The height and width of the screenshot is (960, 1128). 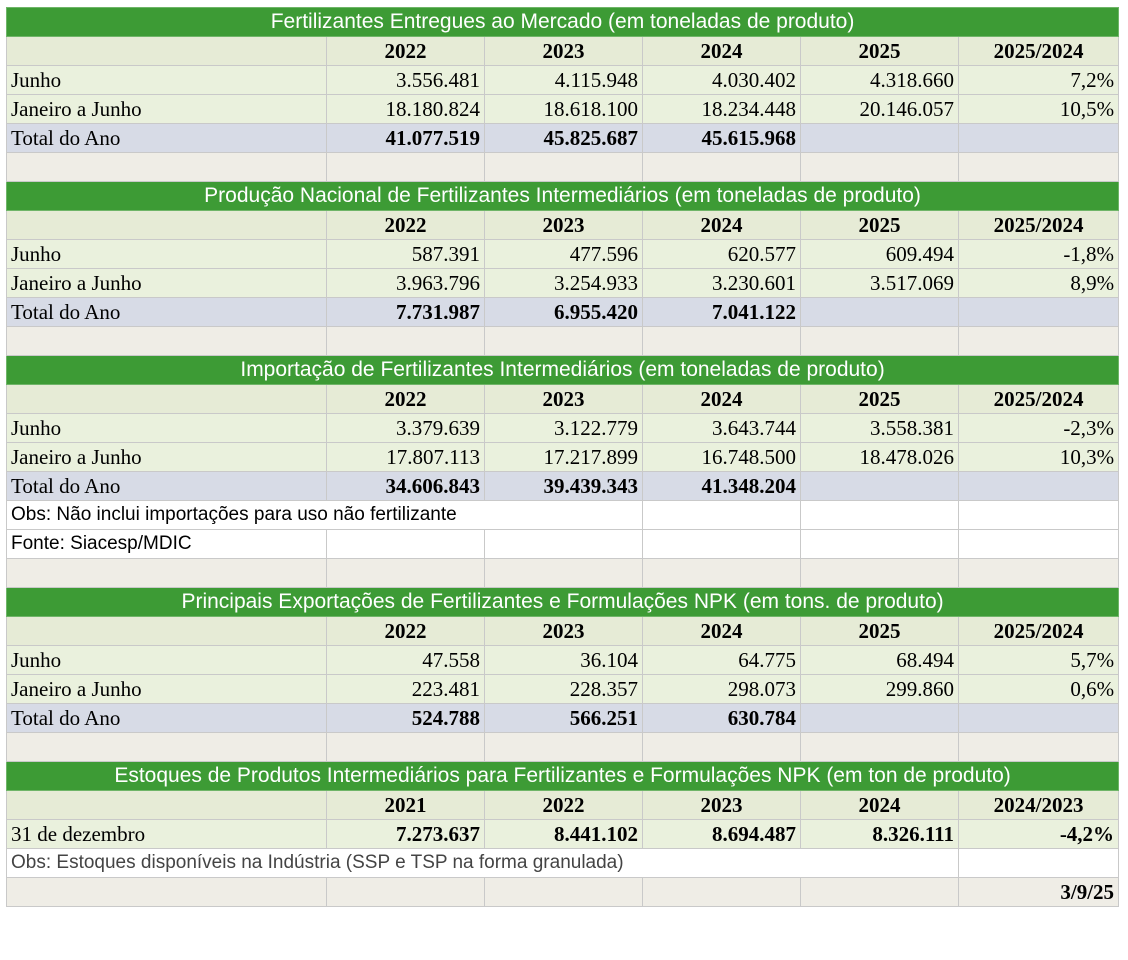 What do you see at coordinates (879, 80) in the screenshot?
I see `cell-value: 4.318.660` at bounding box center [879, 80].